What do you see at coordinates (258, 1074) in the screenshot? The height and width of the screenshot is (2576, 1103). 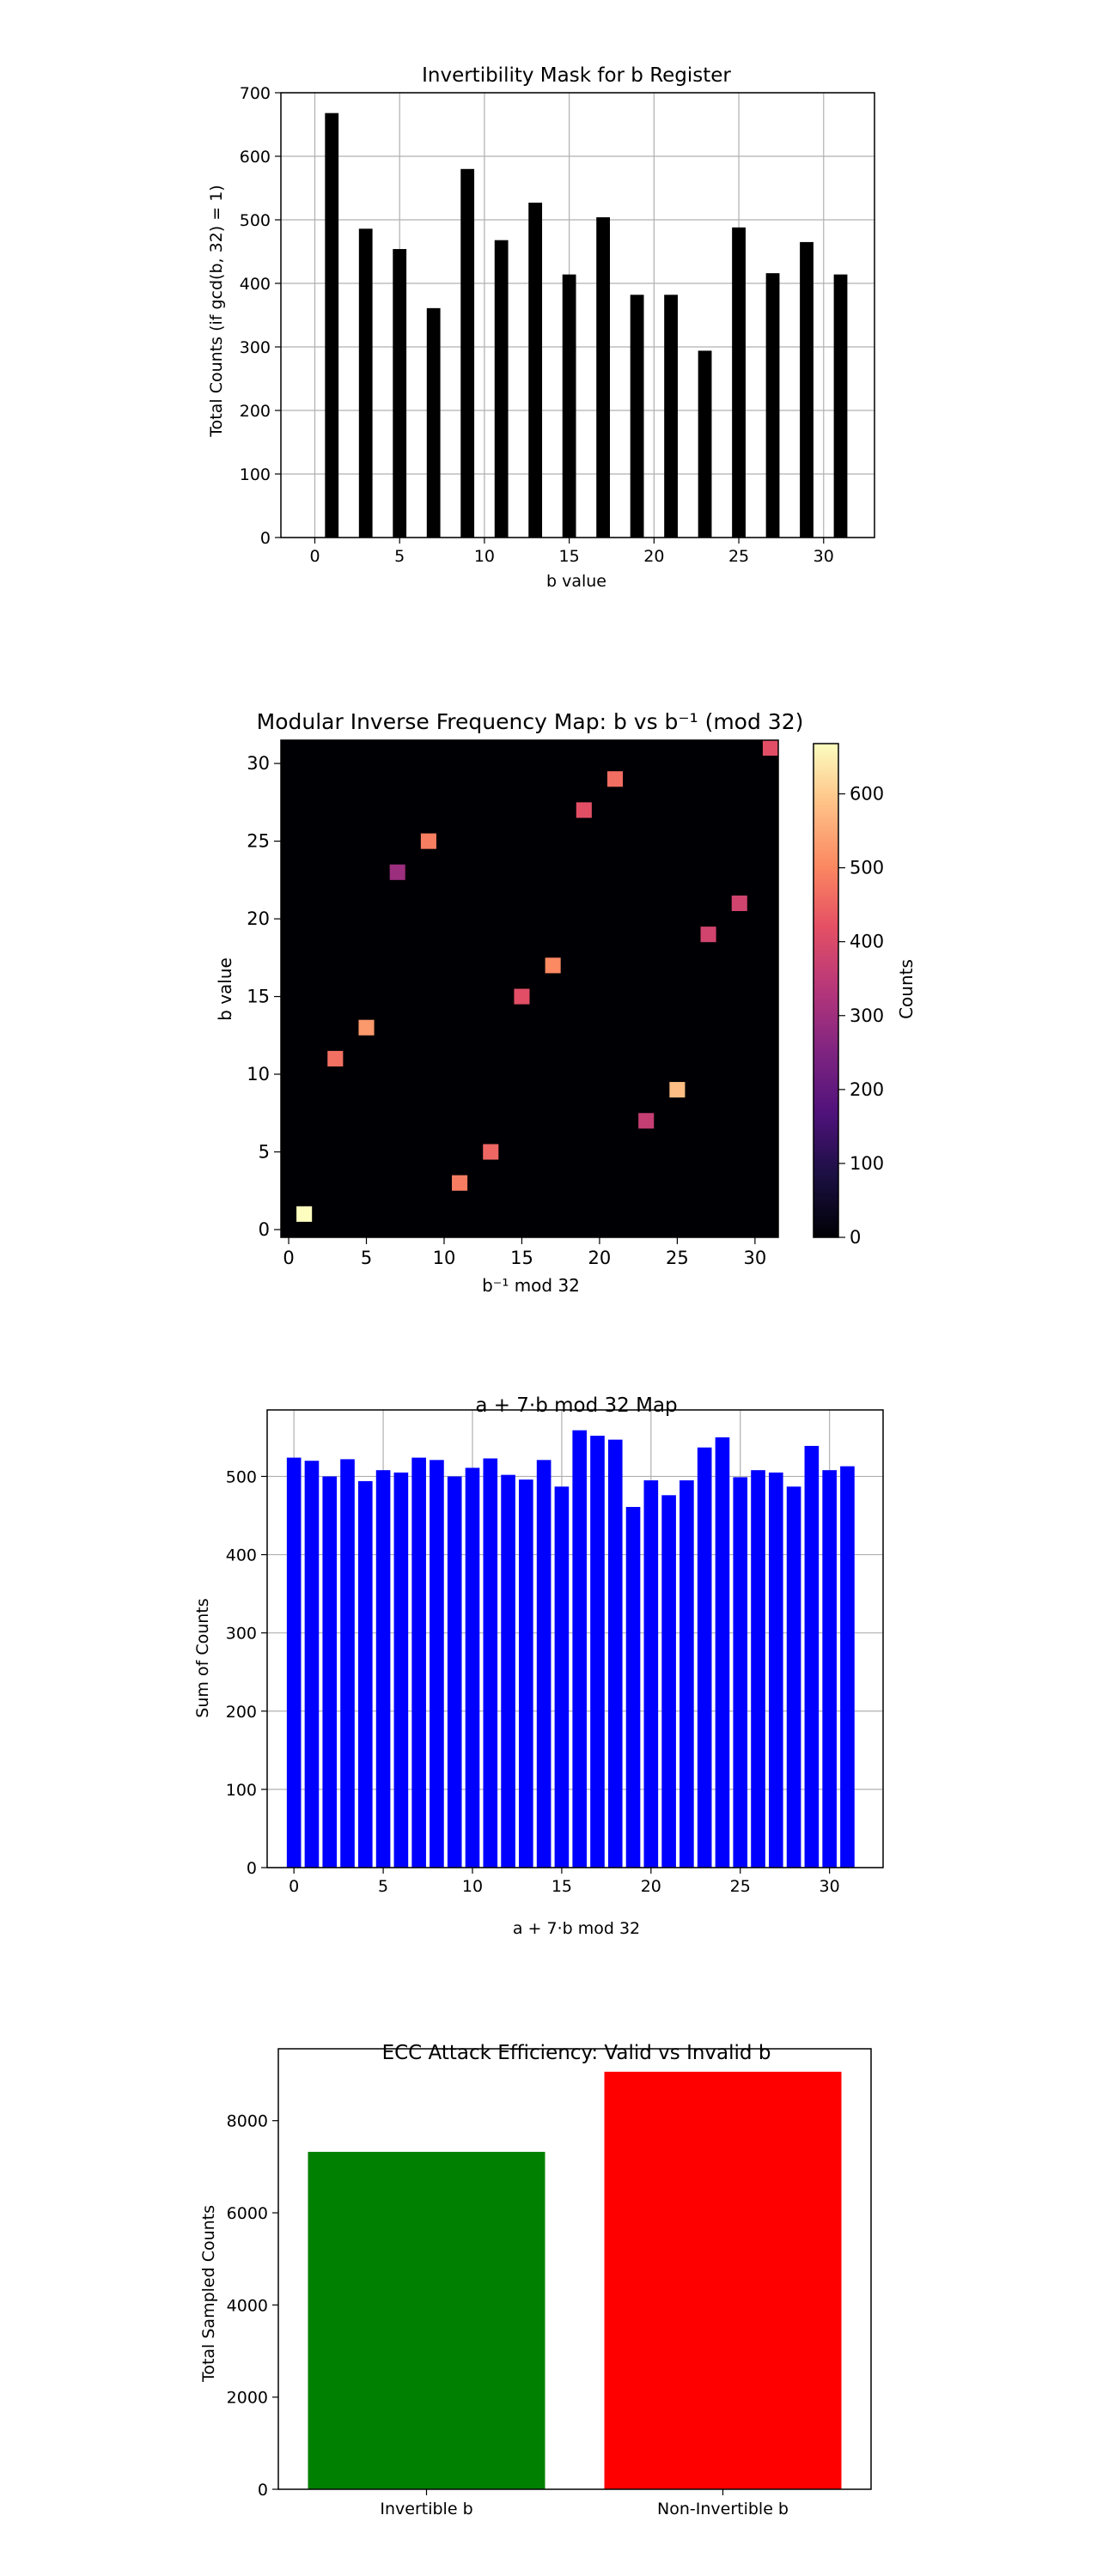 I see `chart2-ytick-label: 10` at bounding box center [258, 1074].